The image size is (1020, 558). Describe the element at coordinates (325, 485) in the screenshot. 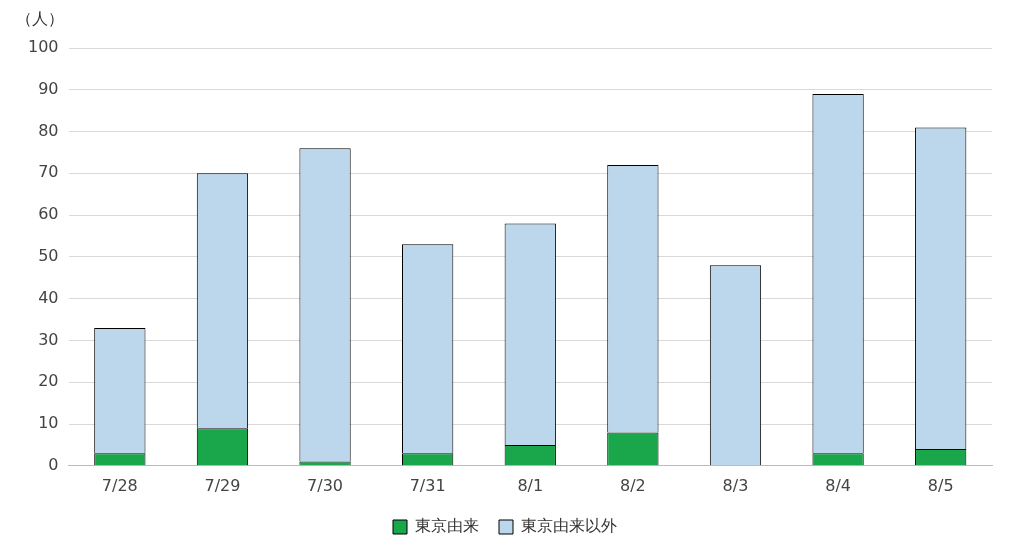

I see `x-tick-label: 7/30` at that location.